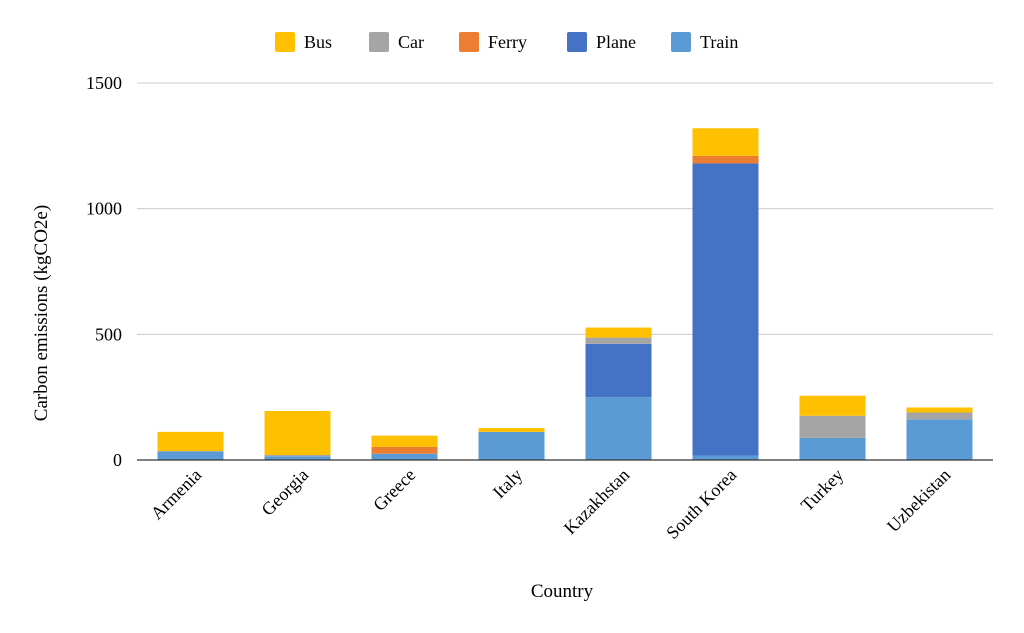 The height and width of the screenshot is (633, 1024). I want to click on x-axis-title: Country, so click(562, 591).